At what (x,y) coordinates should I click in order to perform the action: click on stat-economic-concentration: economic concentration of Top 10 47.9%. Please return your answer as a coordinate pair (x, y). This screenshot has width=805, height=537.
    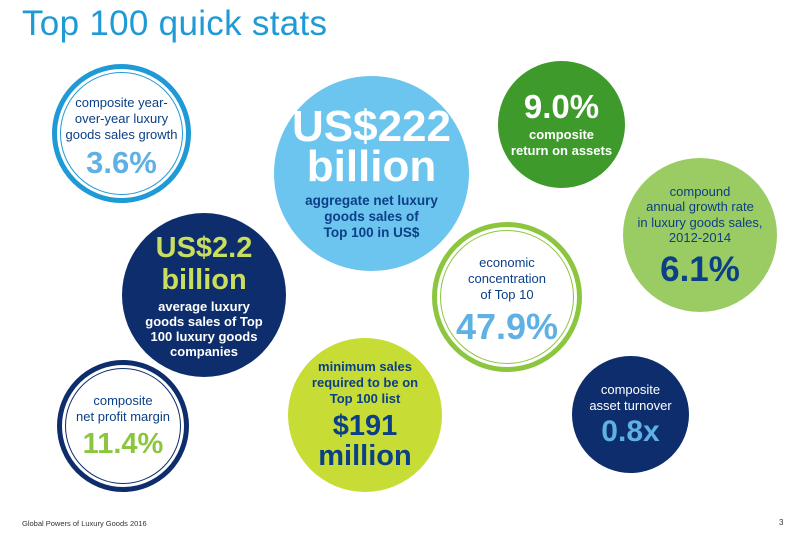
    Looking at the image, I should click on (507, 297).